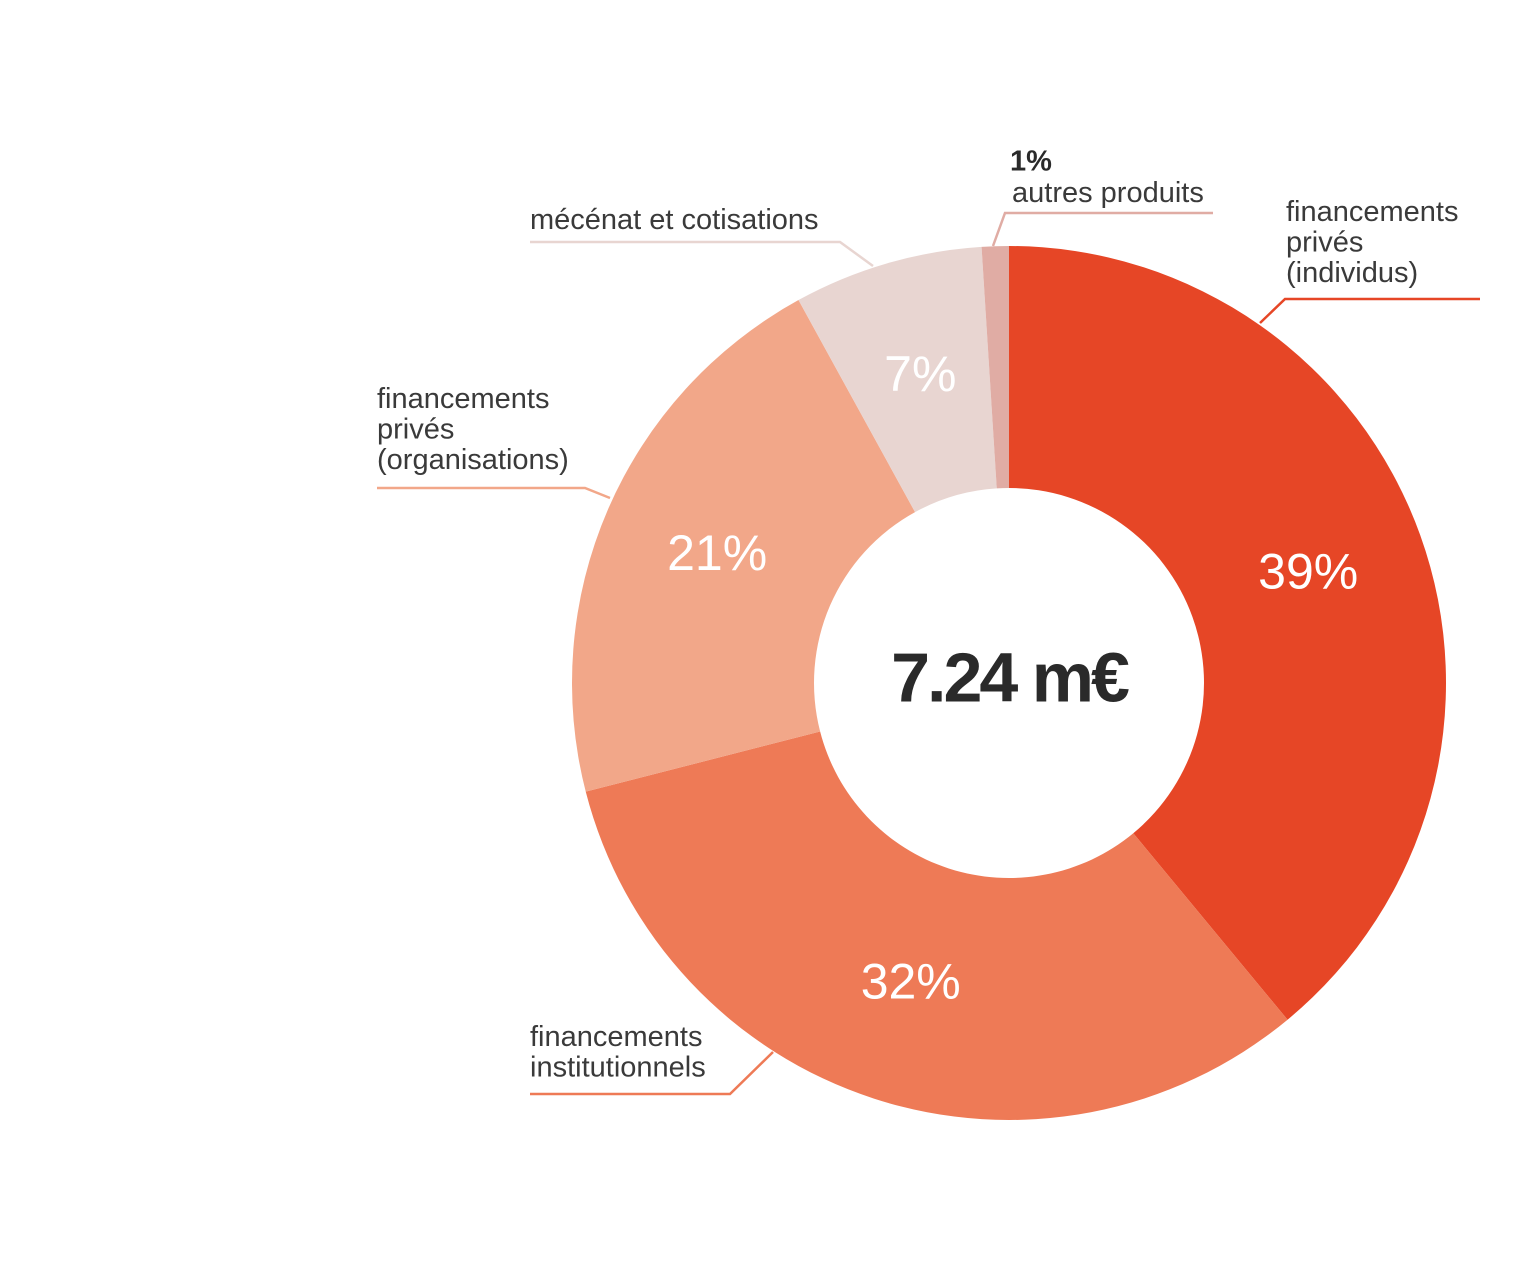  What do you see at coordinates (911, 982) in the screenshot?
I see `value-label: 32%` at bounding box center [911, 982].